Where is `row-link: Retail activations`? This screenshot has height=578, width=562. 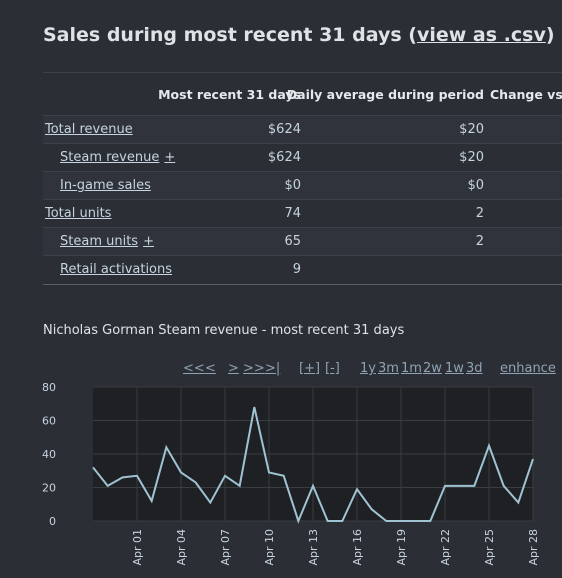 row-link: Retail activations is located at coordinates (116, 269).